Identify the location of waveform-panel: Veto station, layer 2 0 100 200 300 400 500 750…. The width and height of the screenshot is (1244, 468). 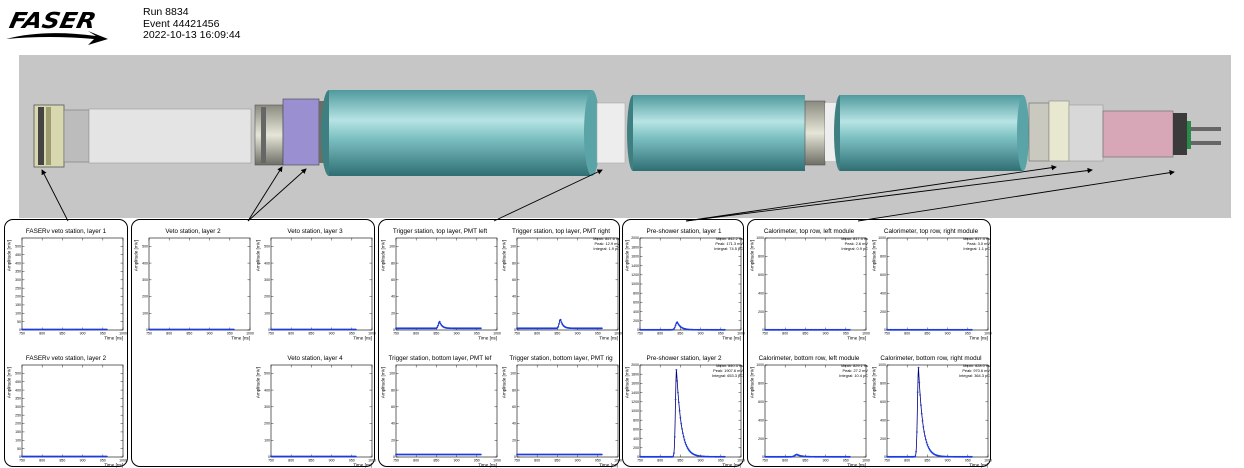
(193, 284).